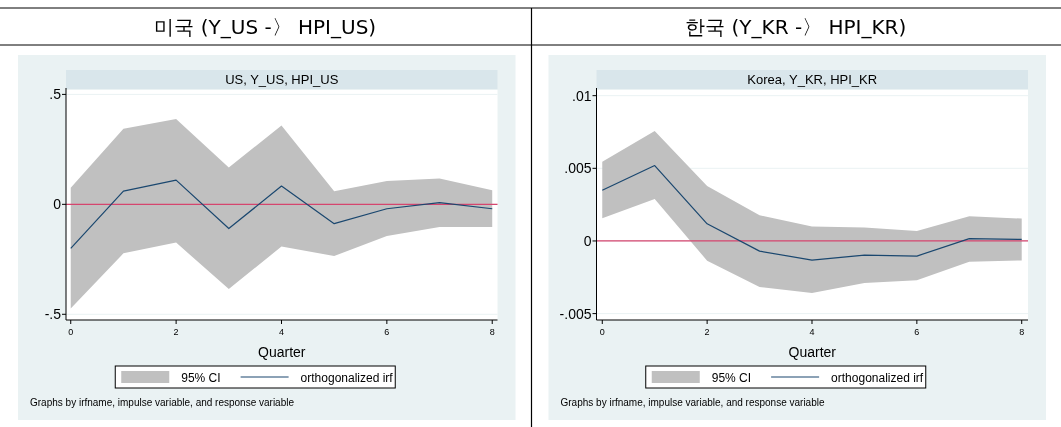  What do you see at coordinates (575, 313) in the screenshot?
I see `y-tick-label: -.005` at bounding box center [575, 313].